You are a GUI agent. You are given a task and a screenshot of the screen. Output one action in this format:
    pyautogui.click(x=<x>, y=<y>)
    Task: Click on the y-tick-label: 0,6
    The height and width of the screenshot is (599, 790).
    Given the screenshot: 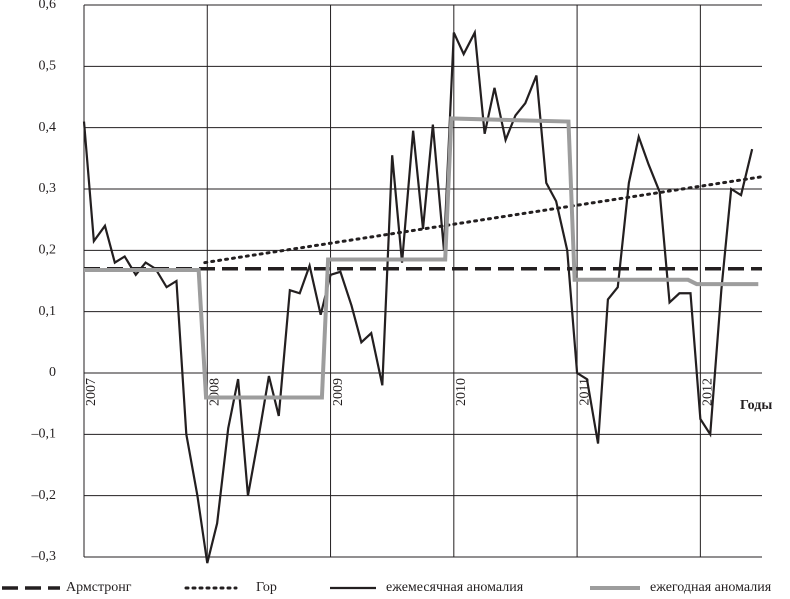 What is the action you would take?
    pyautogui.click(x=48, y=6)
    